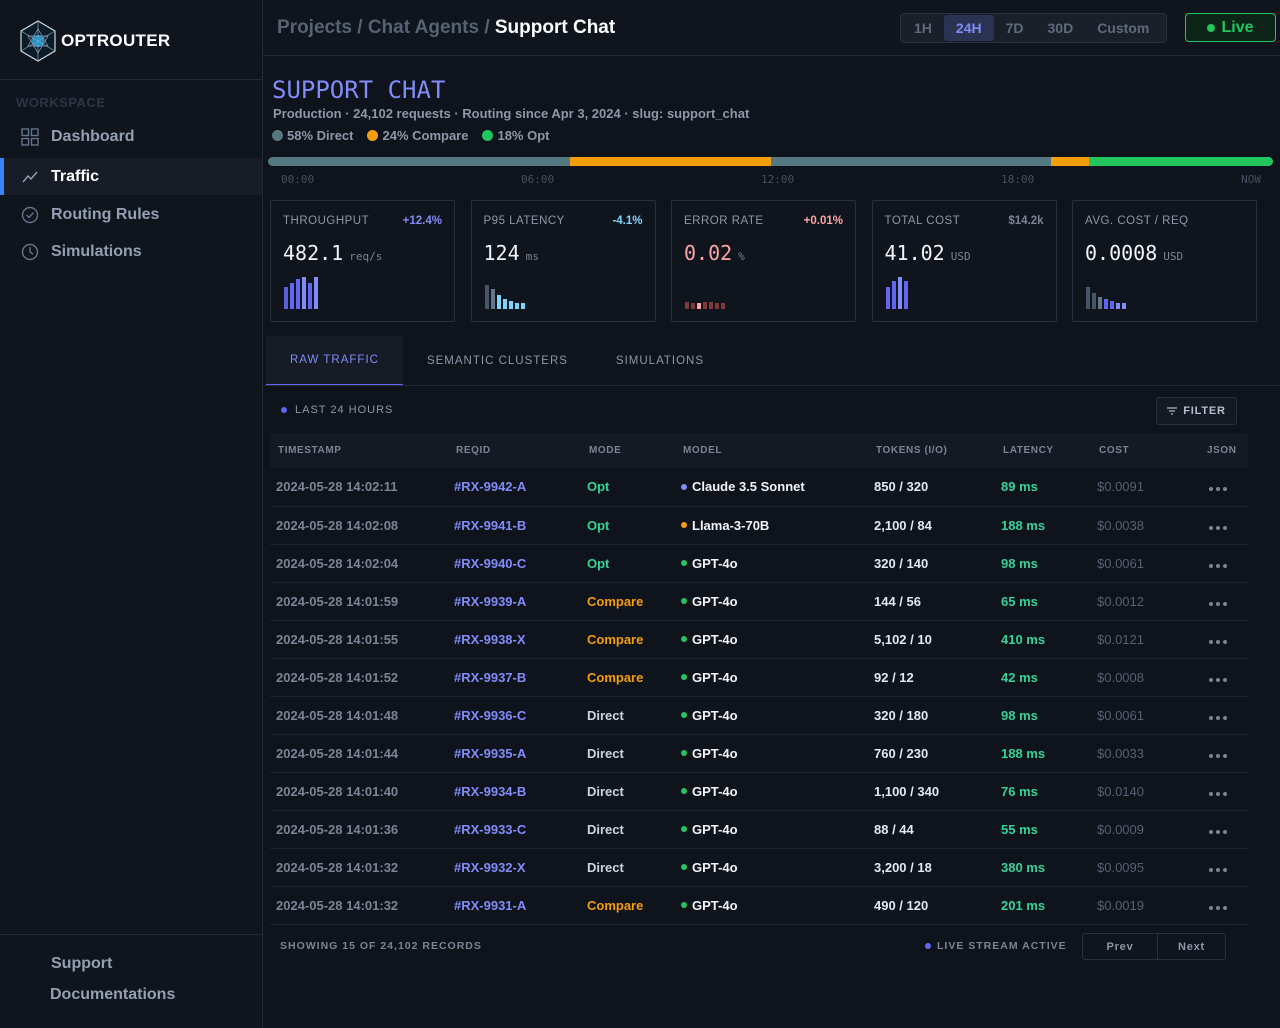 The width and height of the screenshot is (1280, 1028). Describe the element at coordinates (514, 791) in the screenshot. I see `request-id: #RX-9934-B` at that location.